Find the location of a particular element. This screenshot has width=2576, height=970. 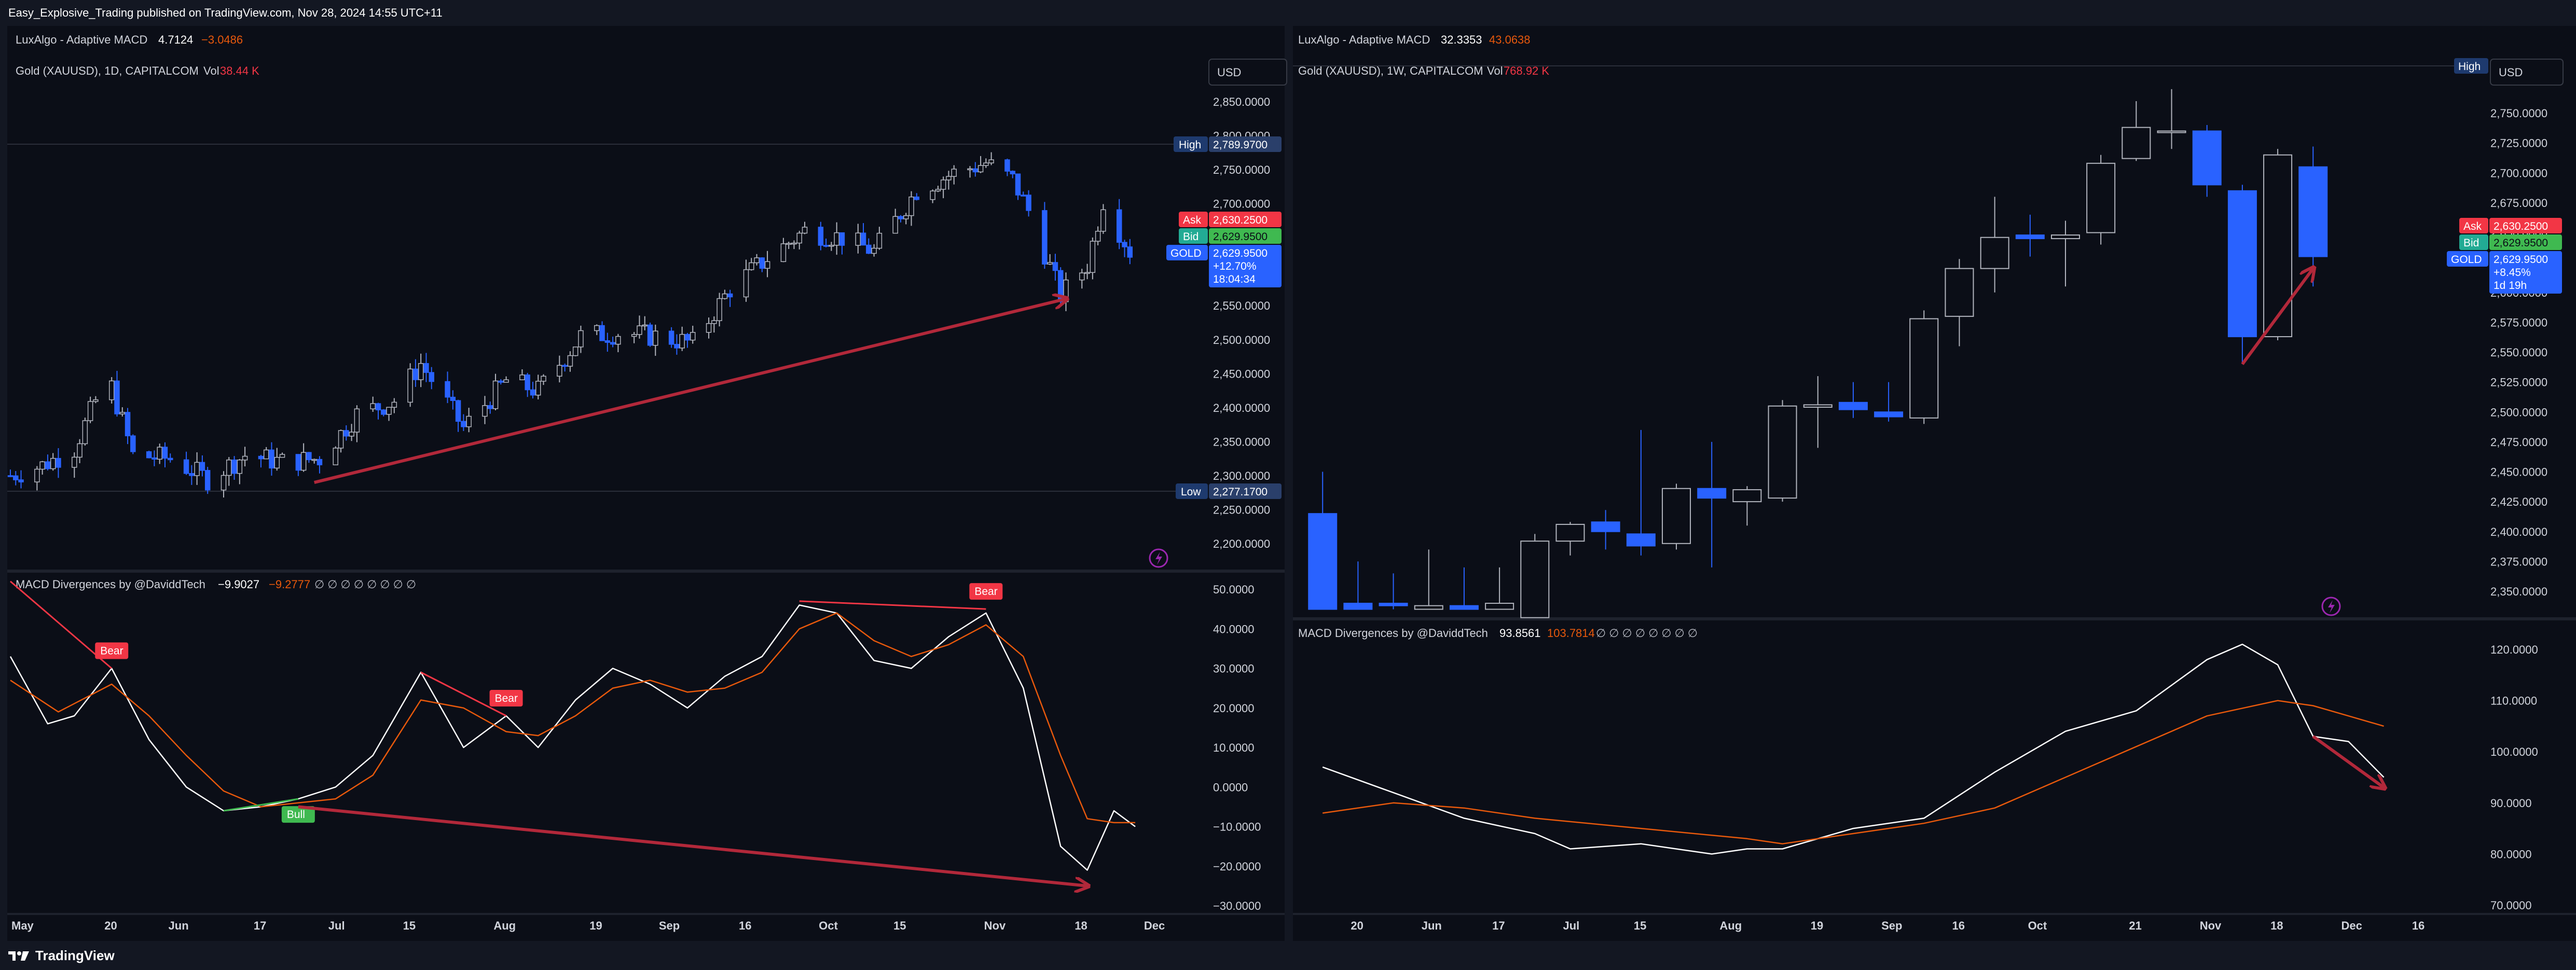

left-time-tick: Jun is located at coordinates (179, 925).